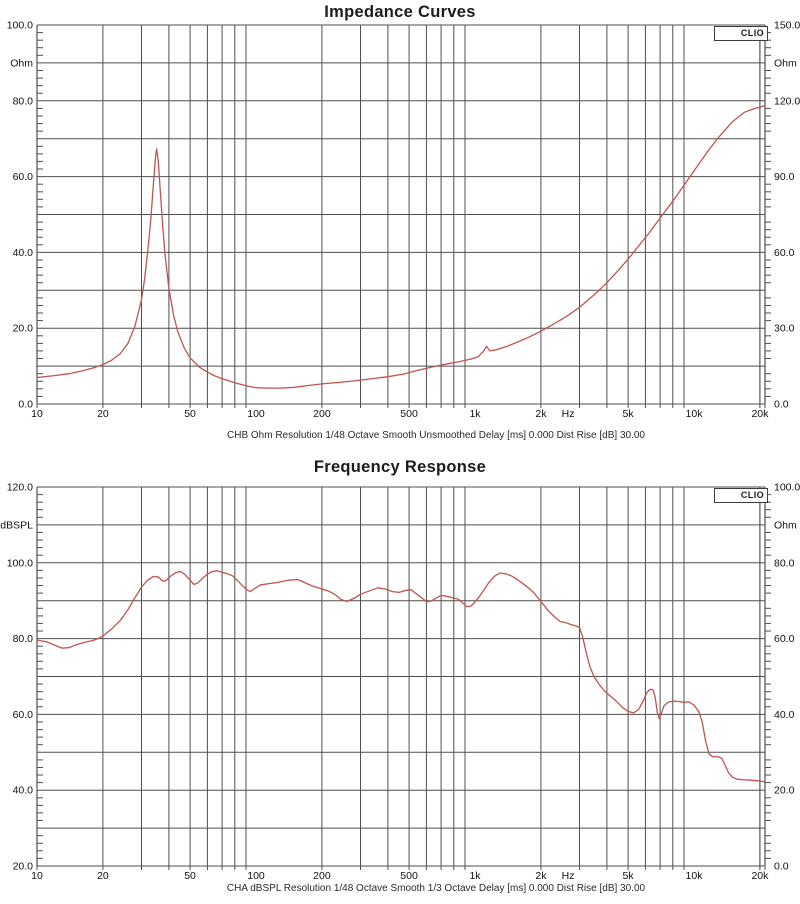  What do you see at coordinates (784, 177) in the screenshot?
I see `y-right-axis-label: 90.0` at bounding box center [784, 177].